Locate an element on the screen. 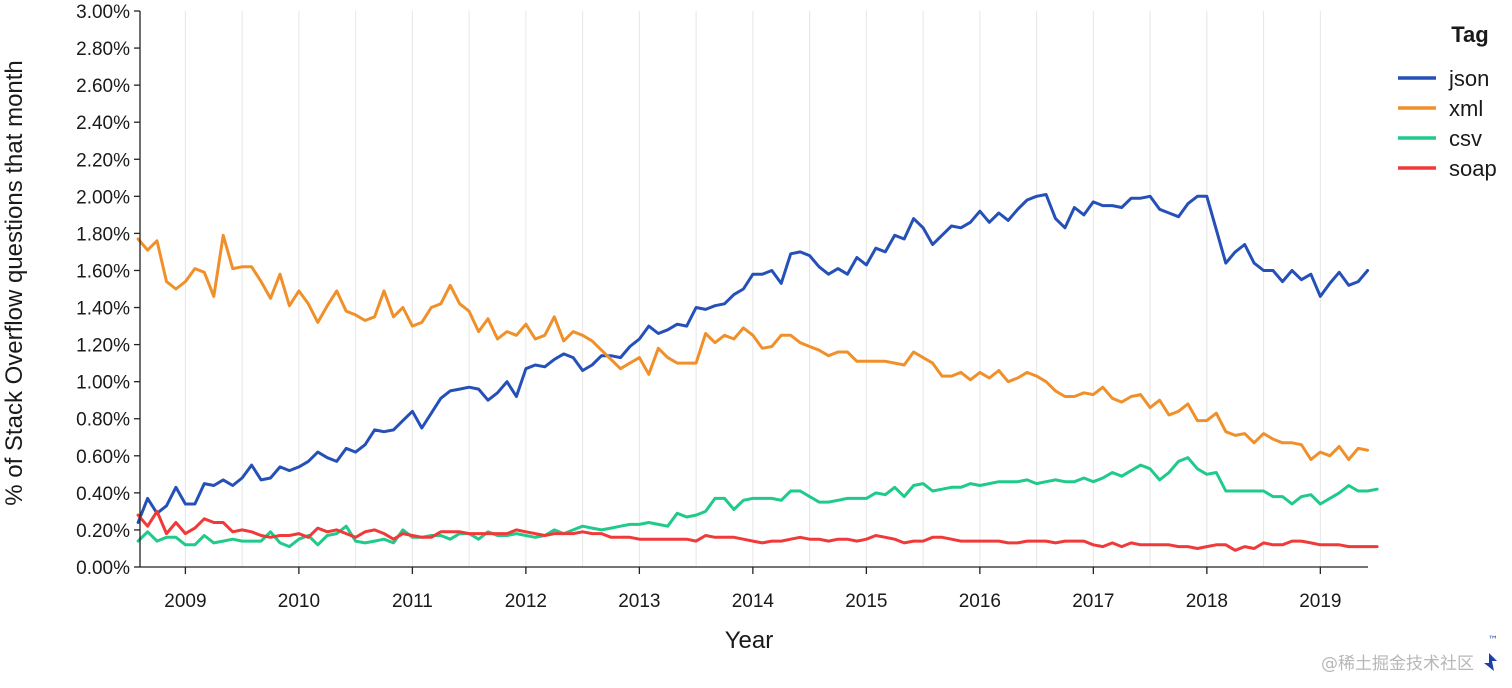  y-tick-label: 1.00% is located at coordinates (103, 383).